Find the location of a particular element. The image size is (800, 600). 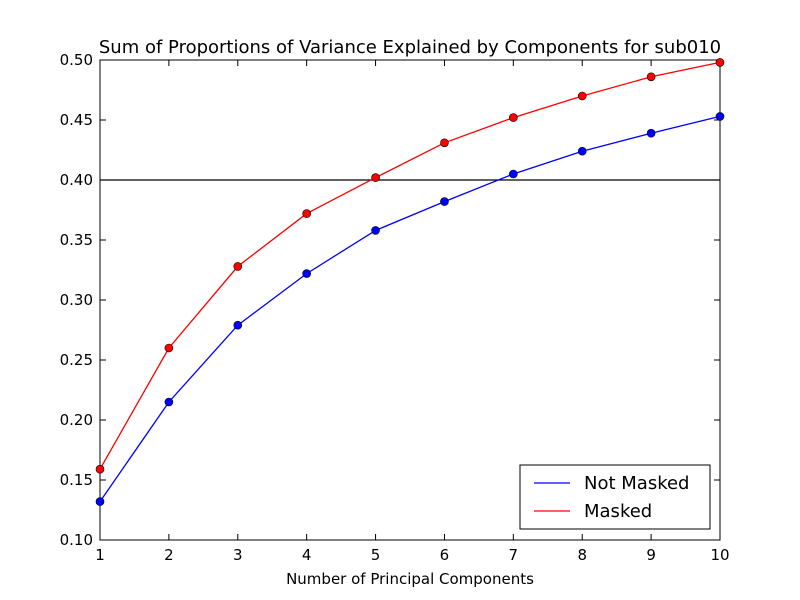

x-tick-label: 5 is located at coordinates (376, 555).